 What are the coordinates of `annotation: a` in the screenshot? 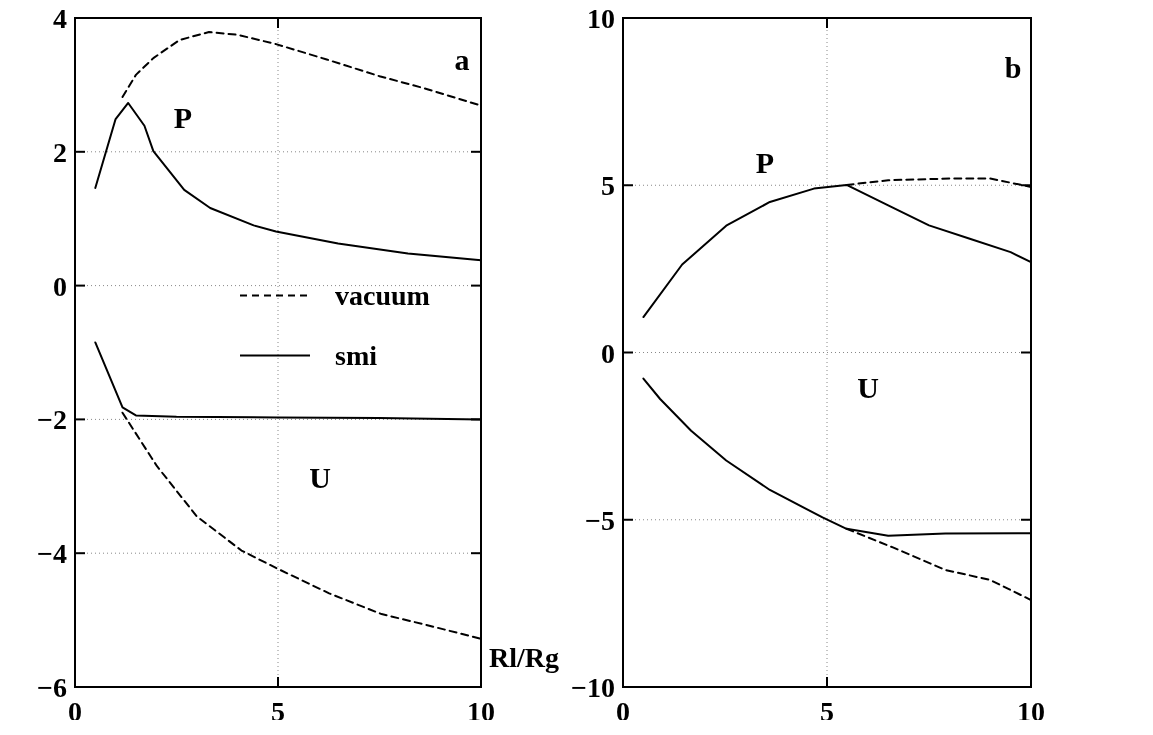 It's located at (462, 59).